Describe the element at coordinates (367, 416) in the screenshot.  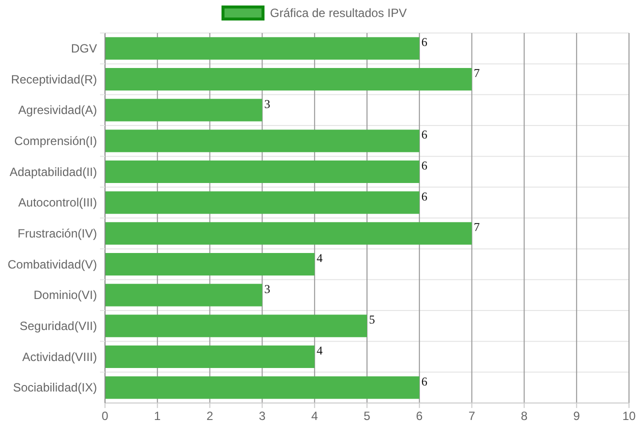
I see `x-tick-label: 5` at that location.